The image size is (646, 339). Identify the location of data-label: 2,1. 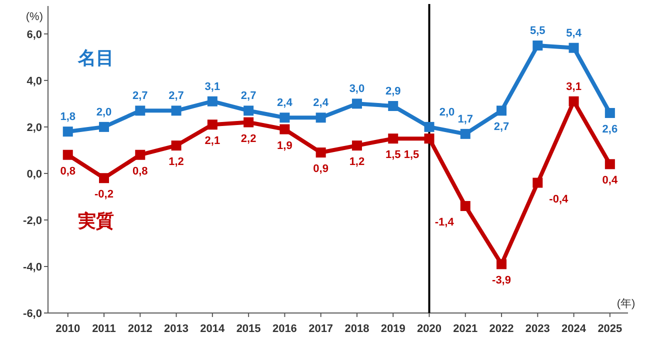
(212, 141).